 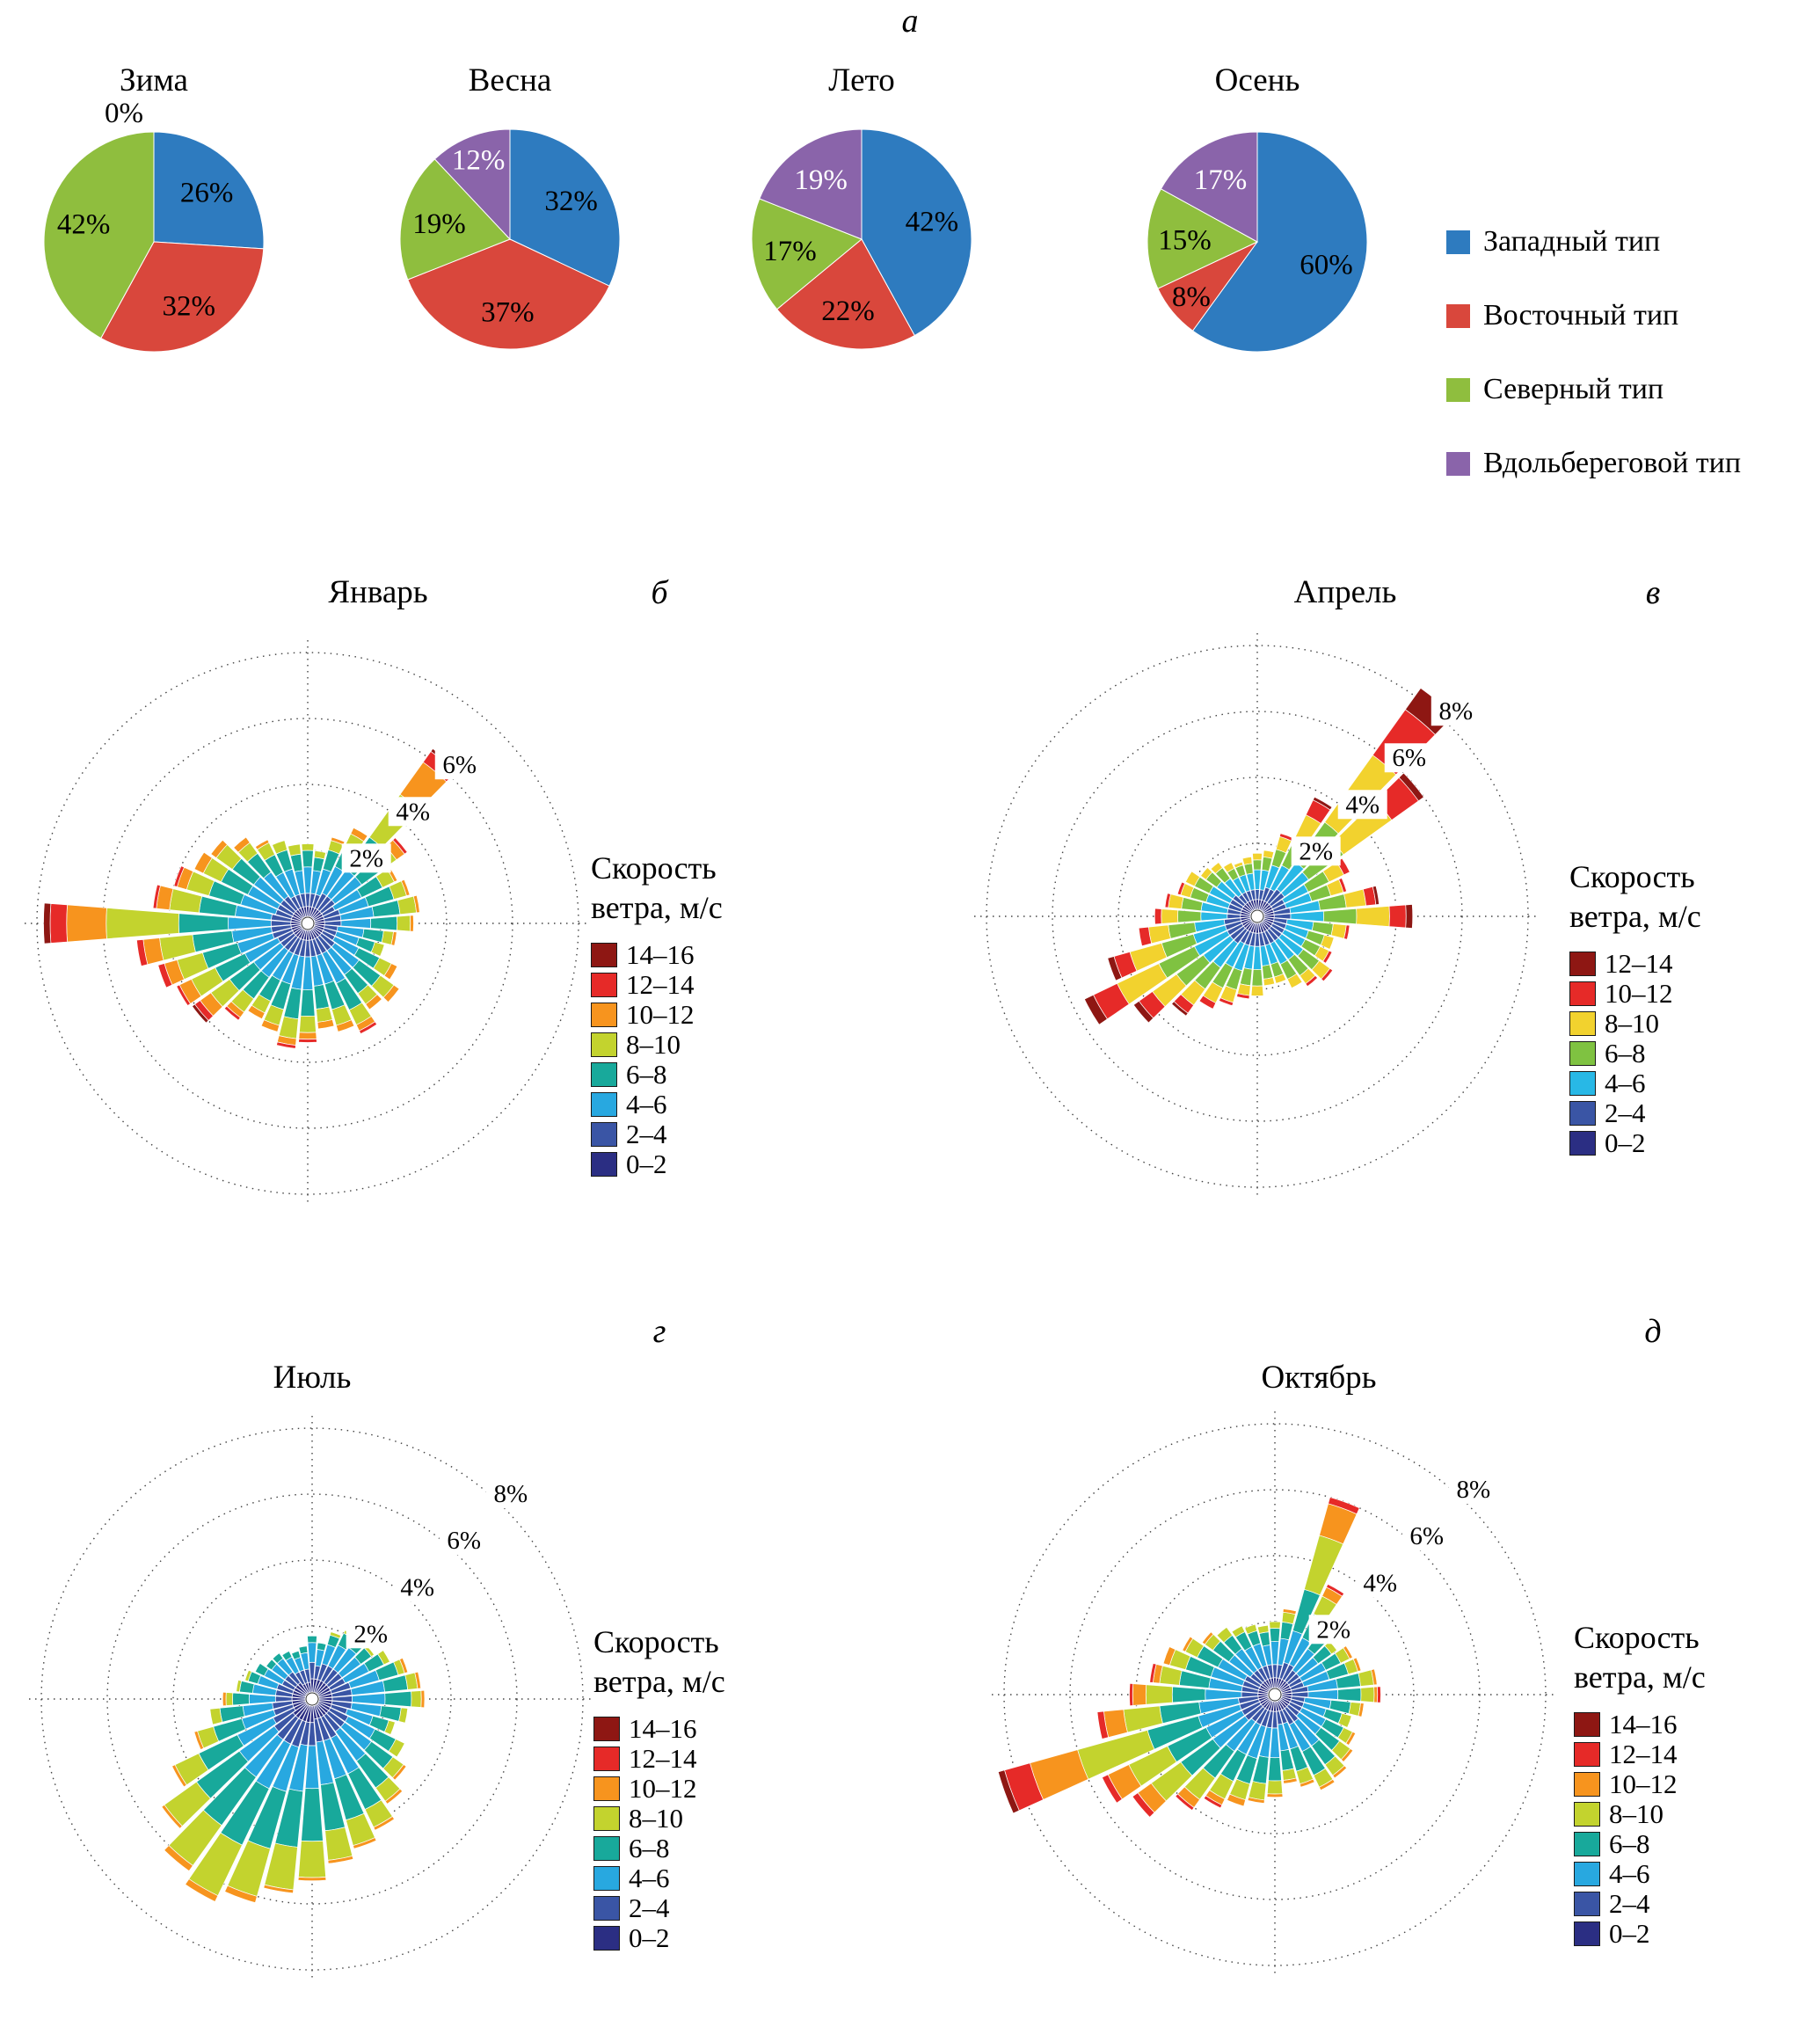 I want to click on rose-center, so click(x=308, y=923).